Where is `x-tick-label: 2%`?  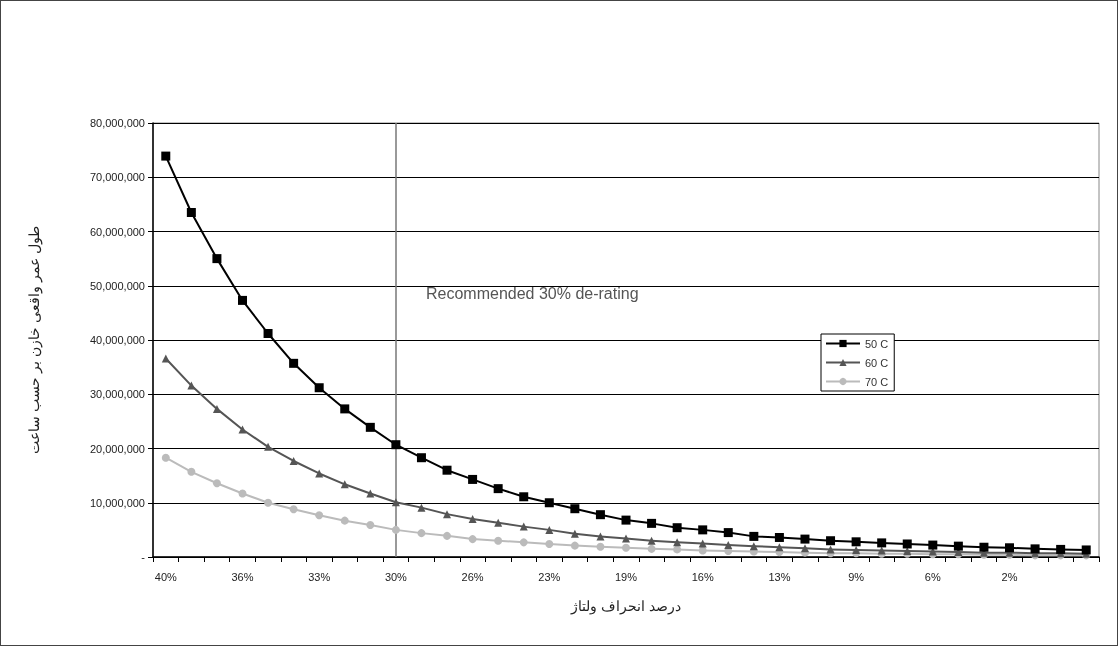
x-tick-label: 2% is located at coordinates (1009, 576).